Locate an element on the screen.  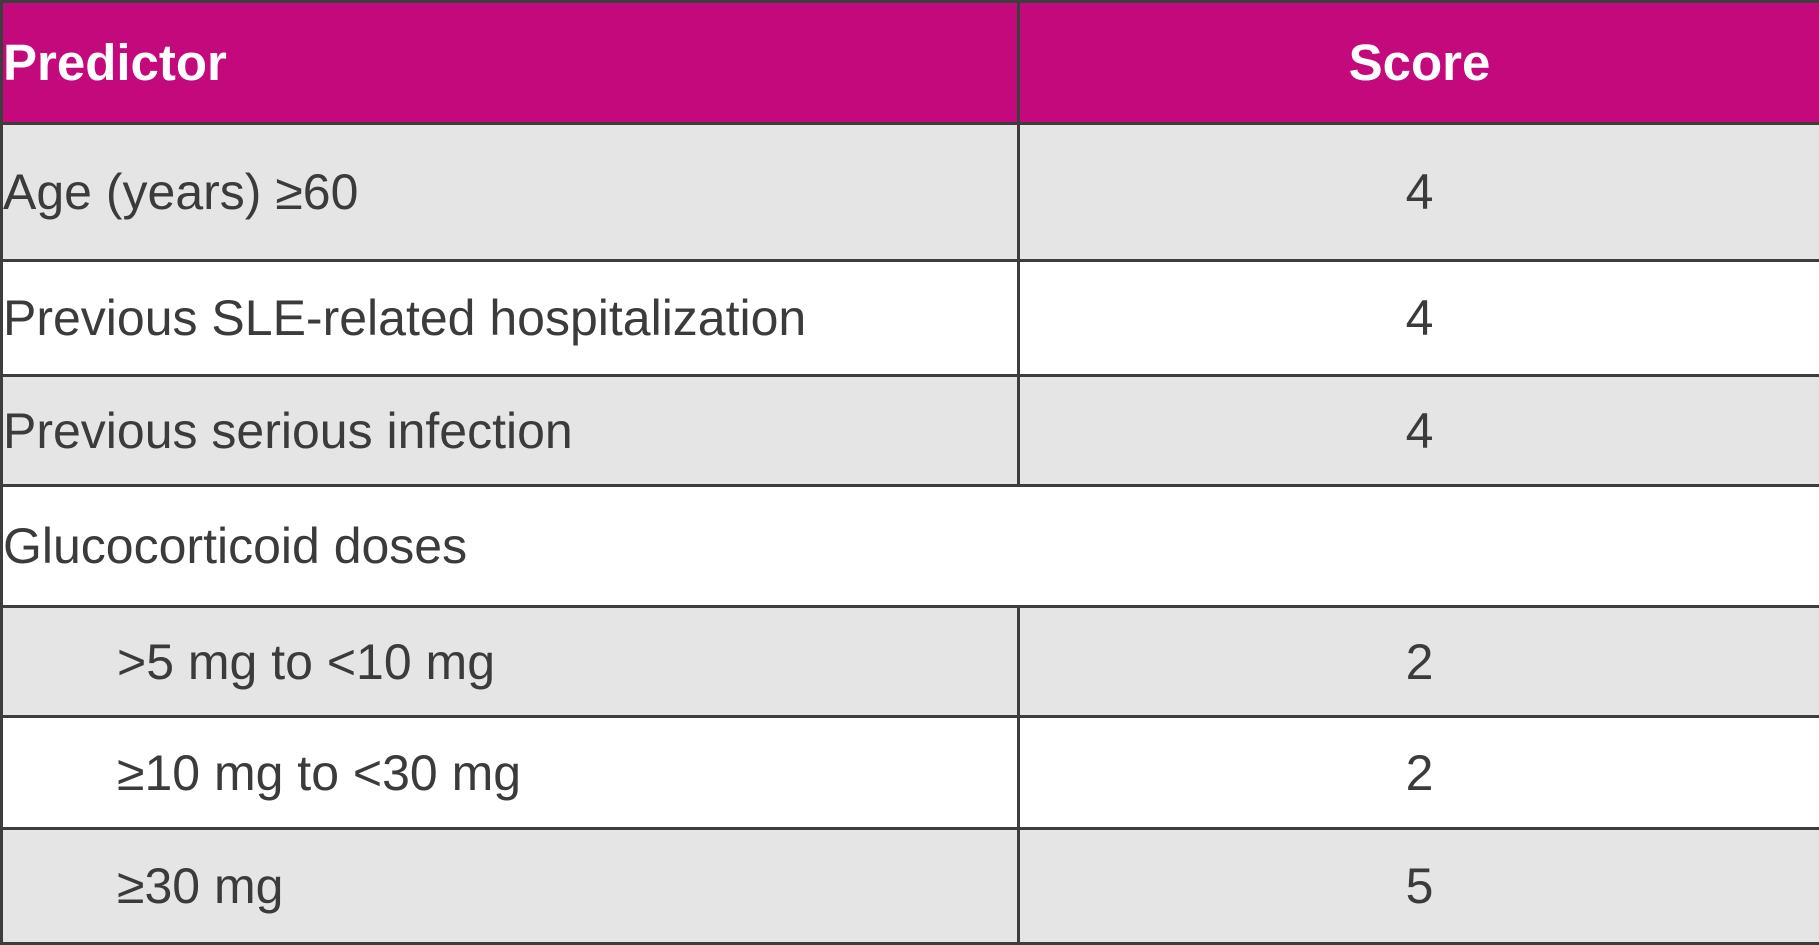
table-row: ≥10 mg to <30 mg 2 is located at coordinates (910, 773).